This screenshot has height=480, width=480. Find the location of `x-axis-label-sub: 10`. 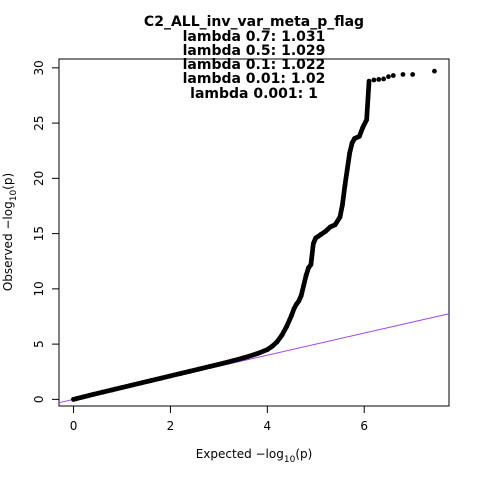

x-axis-label-sub: 10 is located at coordinates (290, 460).